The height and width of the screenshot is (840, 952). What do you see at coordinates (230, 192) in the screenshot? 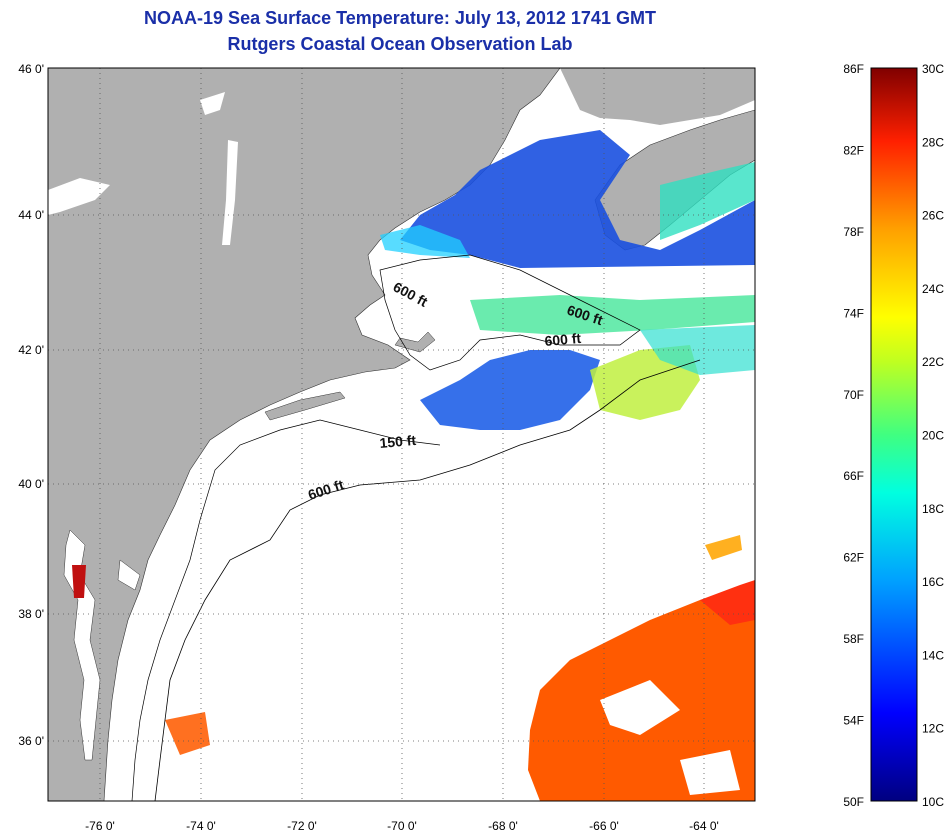
I see `lake-champlain` at bounding box center [230, 192].